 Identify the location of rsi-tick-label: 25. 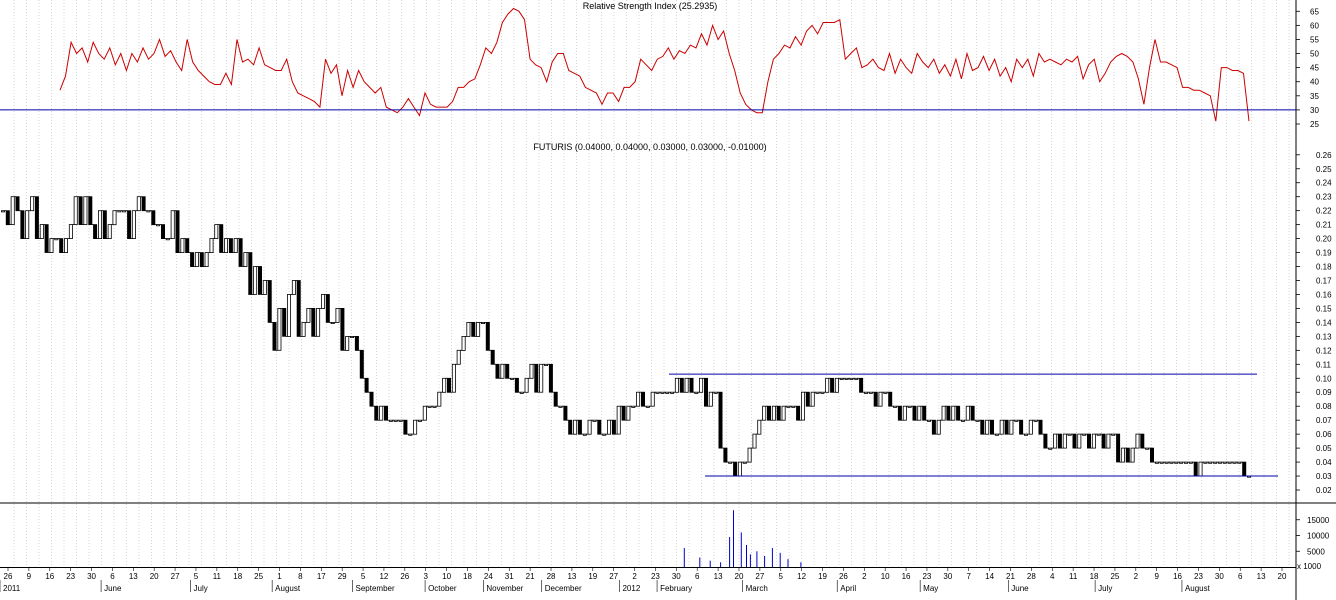
(1314, 124).